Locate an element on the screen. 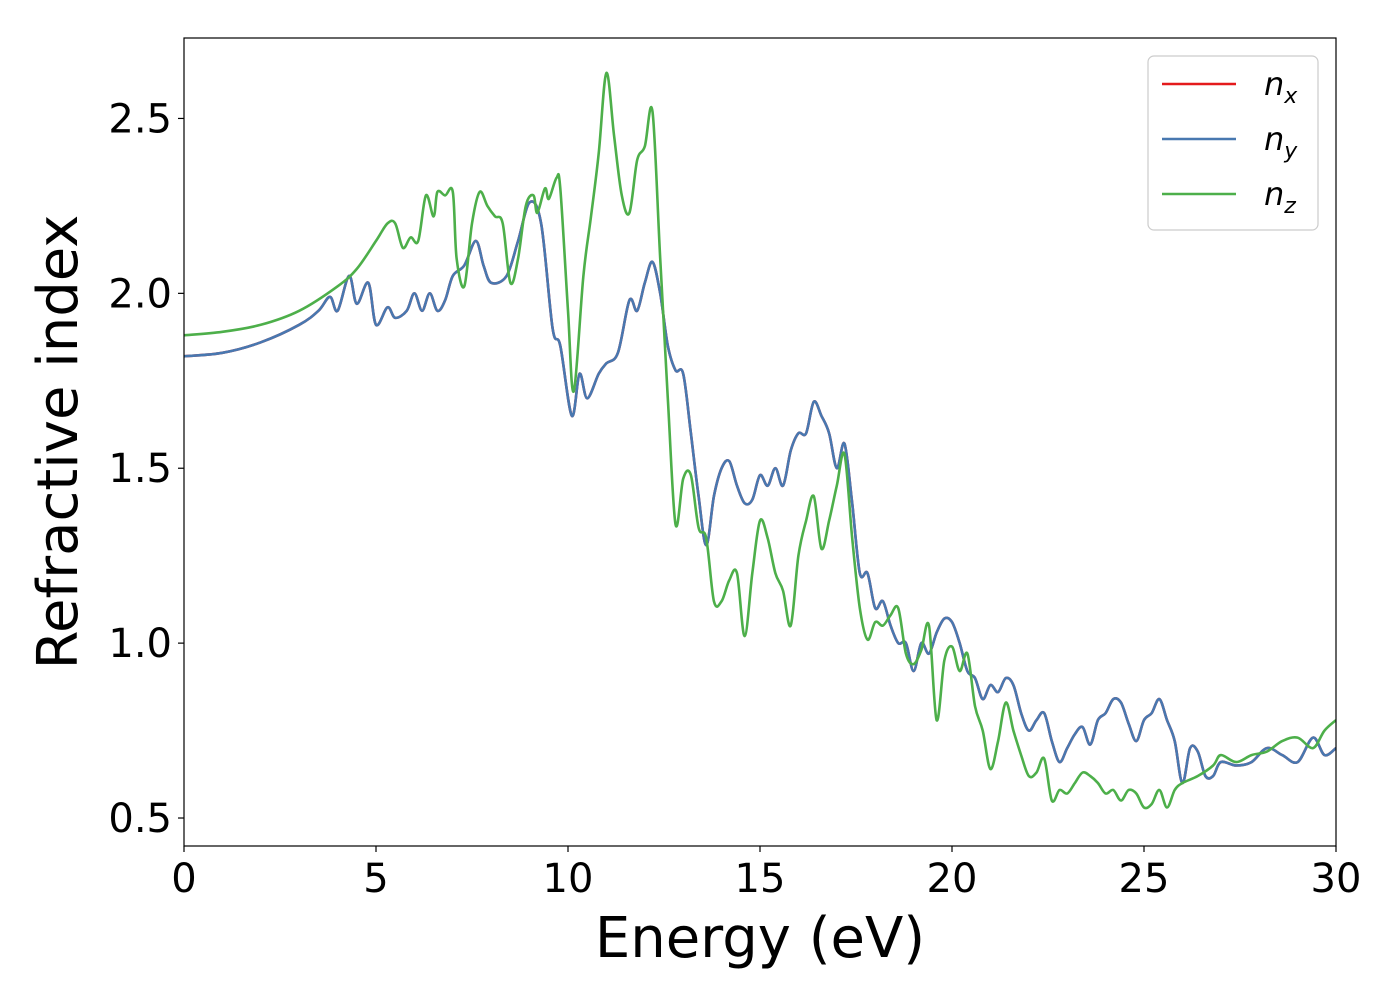  x-tick-label: 20 is located at coordinates (952, 879).